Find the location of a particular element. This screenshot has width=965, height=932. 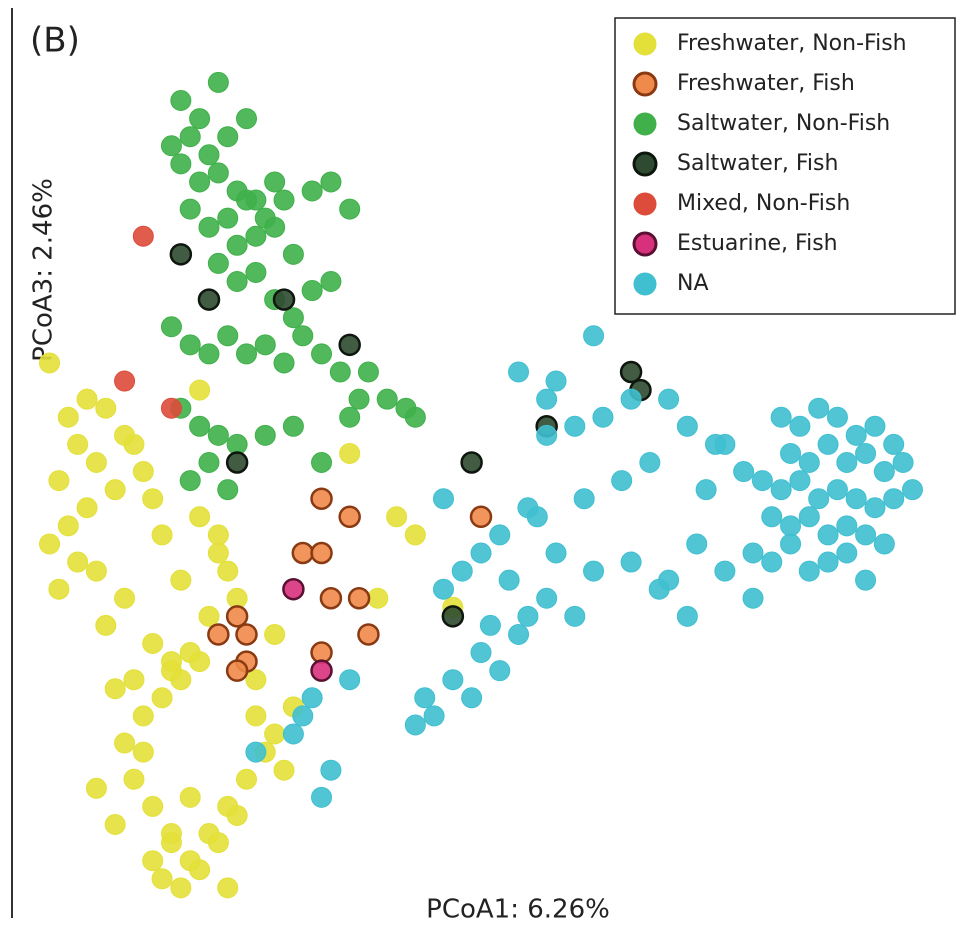

y-axis-label: PCoA3: 2.46% is located at coordinates (44, 270).